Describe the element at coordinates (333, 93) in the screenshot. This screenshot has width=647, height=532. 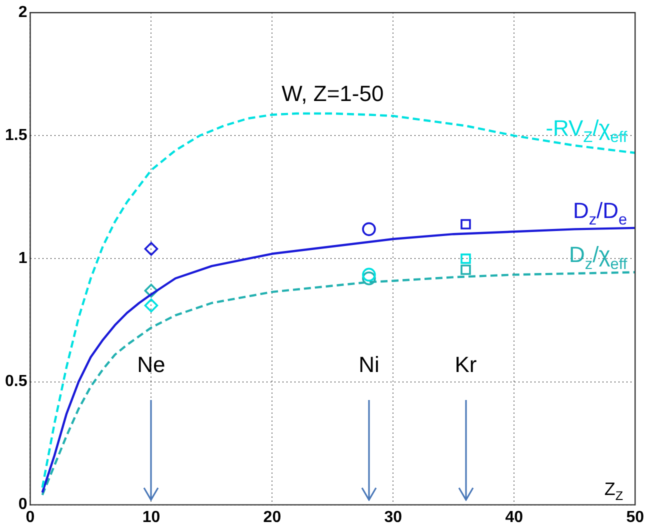
I see `annotation: W, Z=1-50` at that location.